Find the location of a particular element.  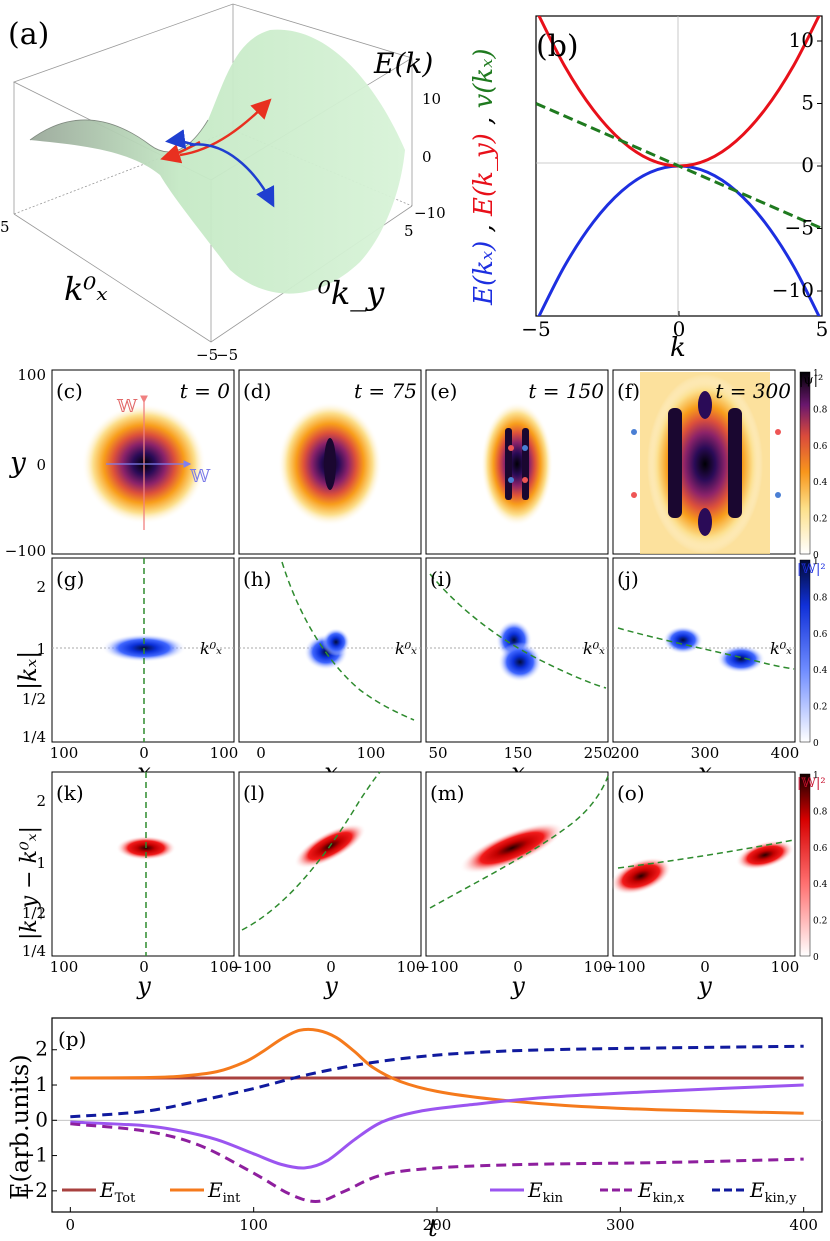

gj-colorbar is located at coordinates (805, 651).